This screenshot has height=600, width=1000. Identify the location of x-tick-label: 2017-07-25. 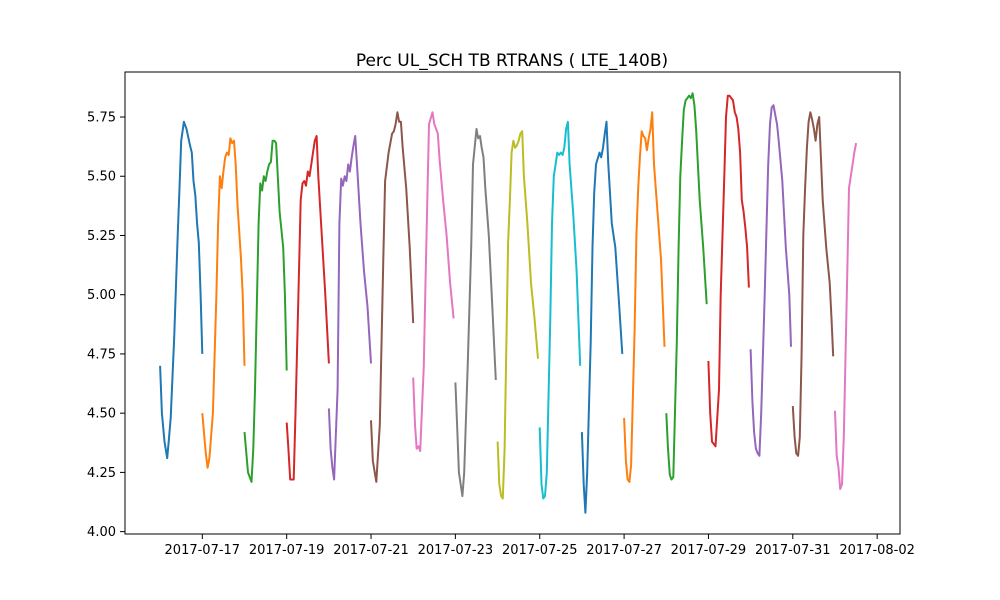
(540, 550).